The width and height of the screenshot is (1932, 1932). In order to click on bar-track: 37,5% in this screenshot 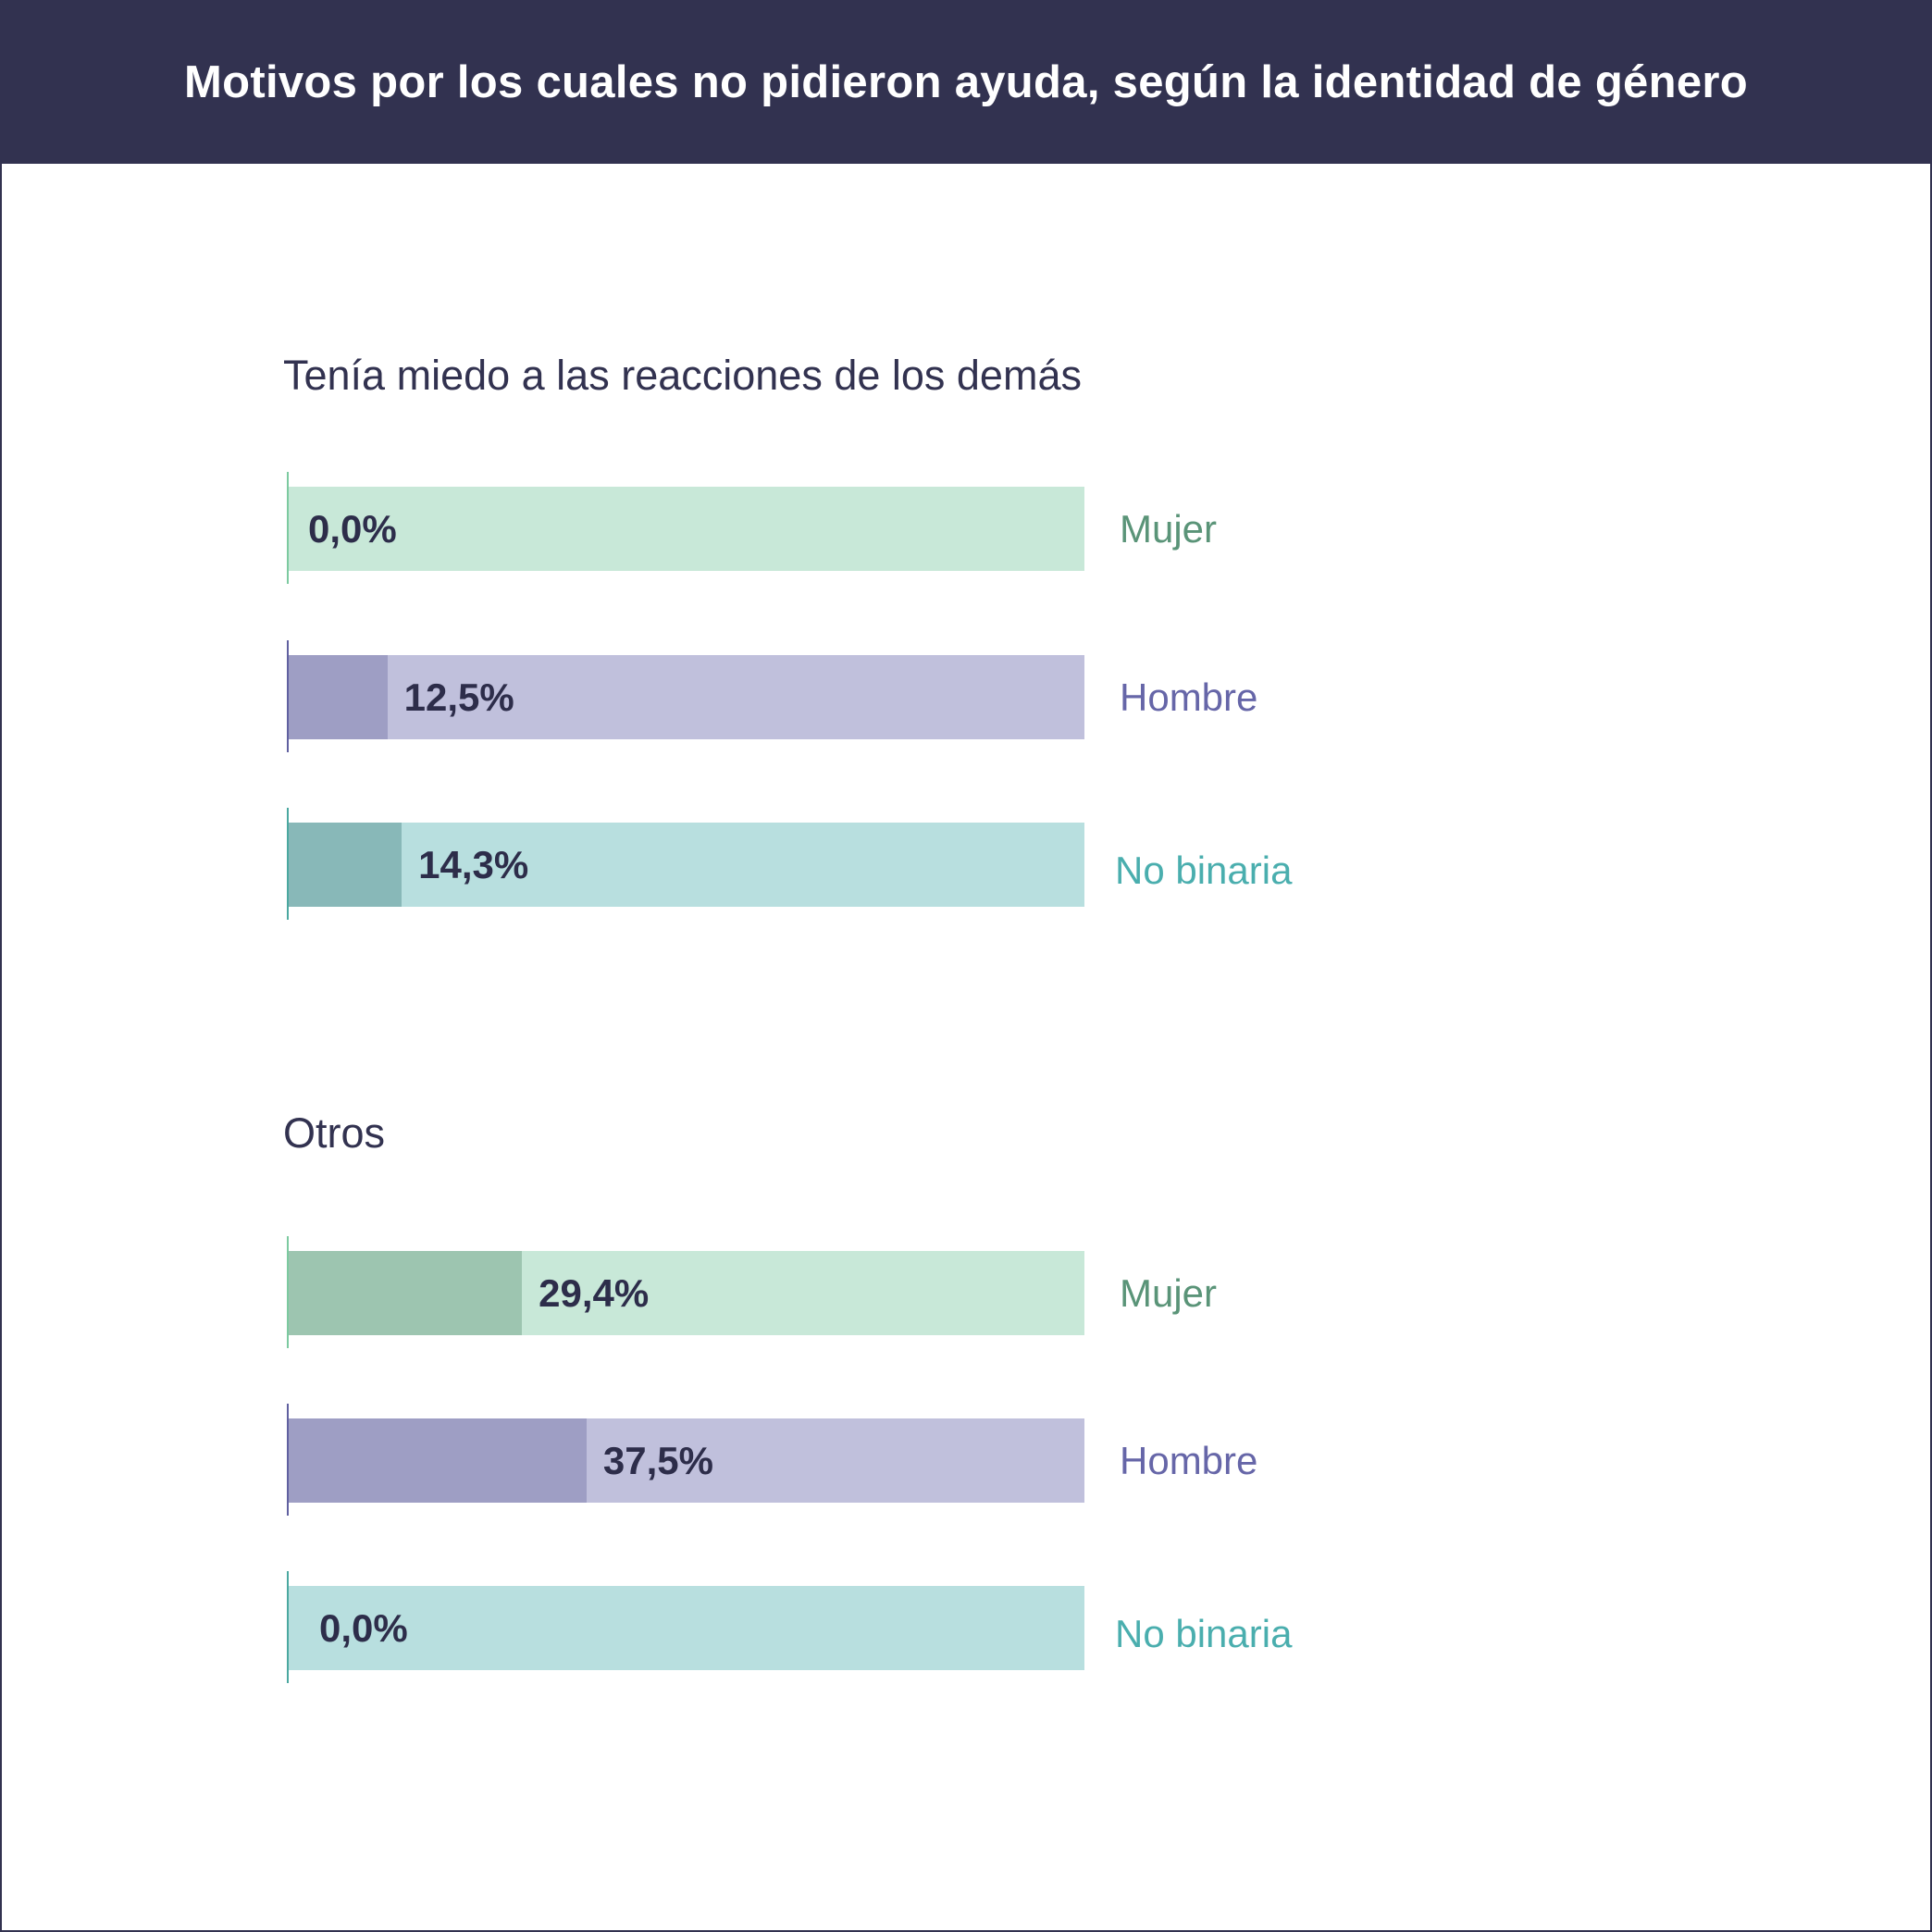, I will do `click(686, 1461)`.